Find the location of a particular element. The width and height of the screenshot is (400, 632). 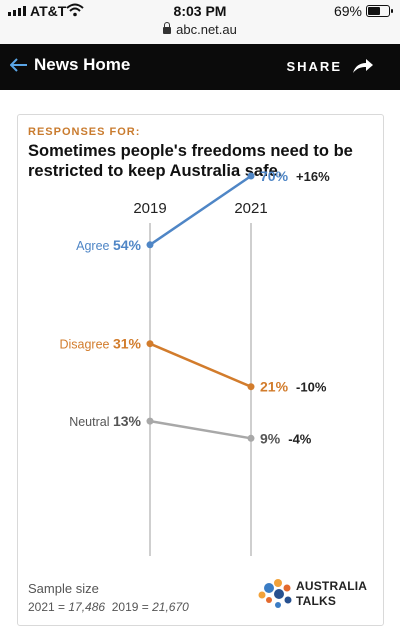

neutral-label-2021: 9% -4% is located at coordinates (286, 438).